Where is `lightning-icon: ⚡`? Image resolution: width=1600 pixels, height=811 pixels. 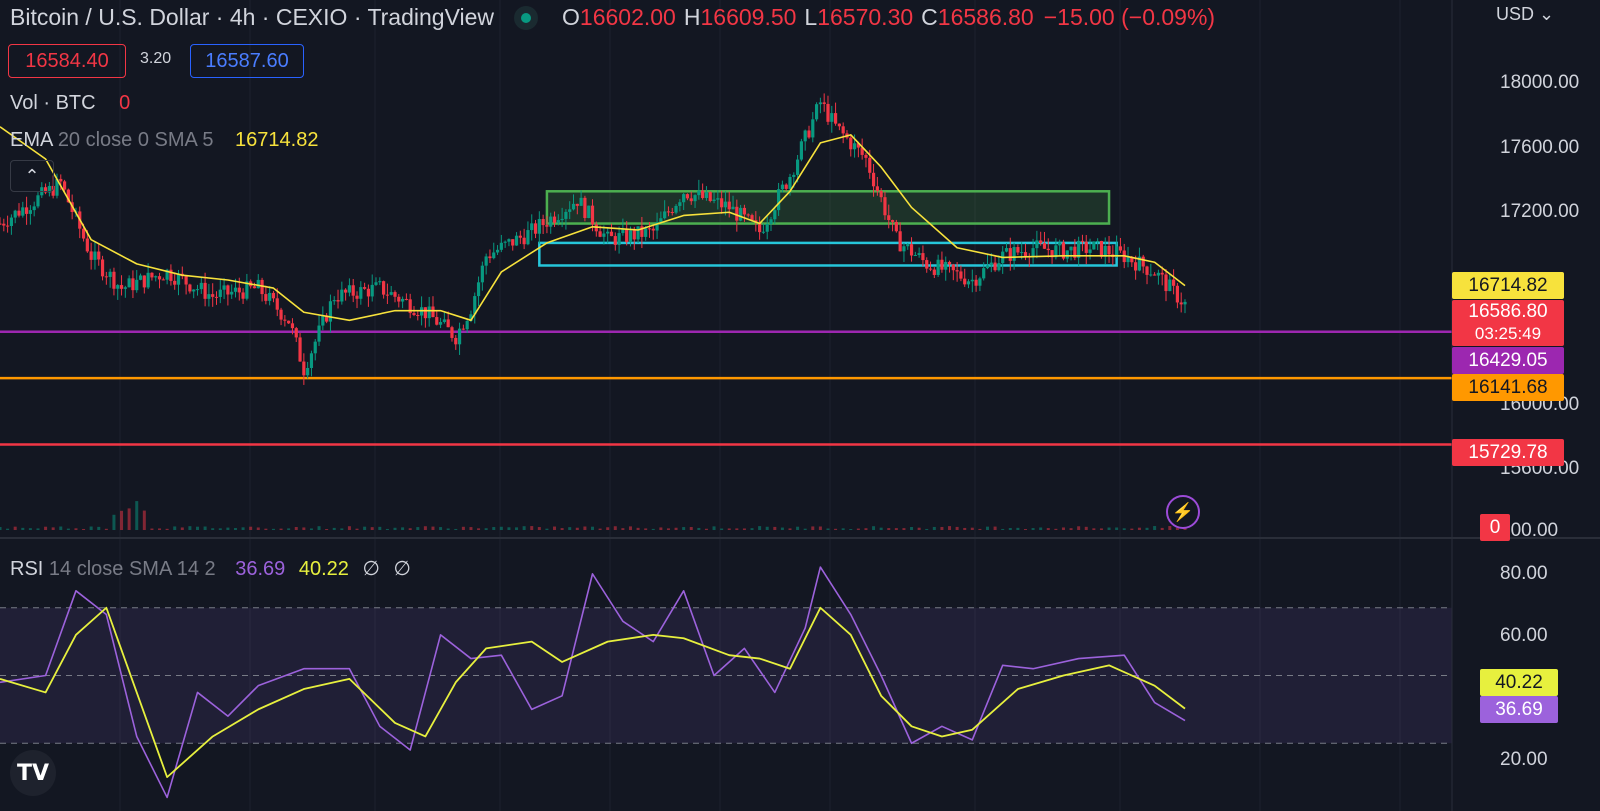
lightning-icon: ⚡ is located at coordinates (1183, 512).